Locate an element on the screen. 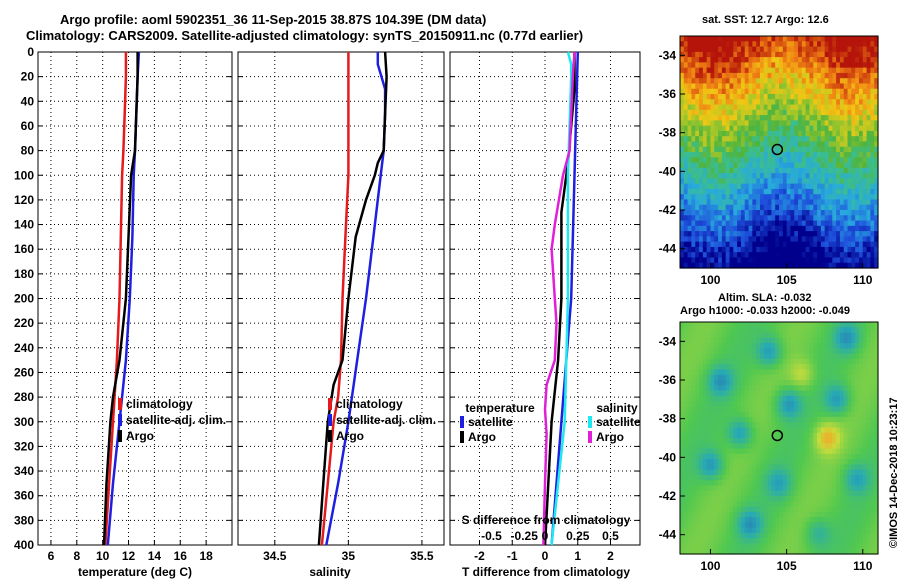 The image size is (900, 580). x-tick-label-salinity-diff: 0 is located at coordinates (545, 536).